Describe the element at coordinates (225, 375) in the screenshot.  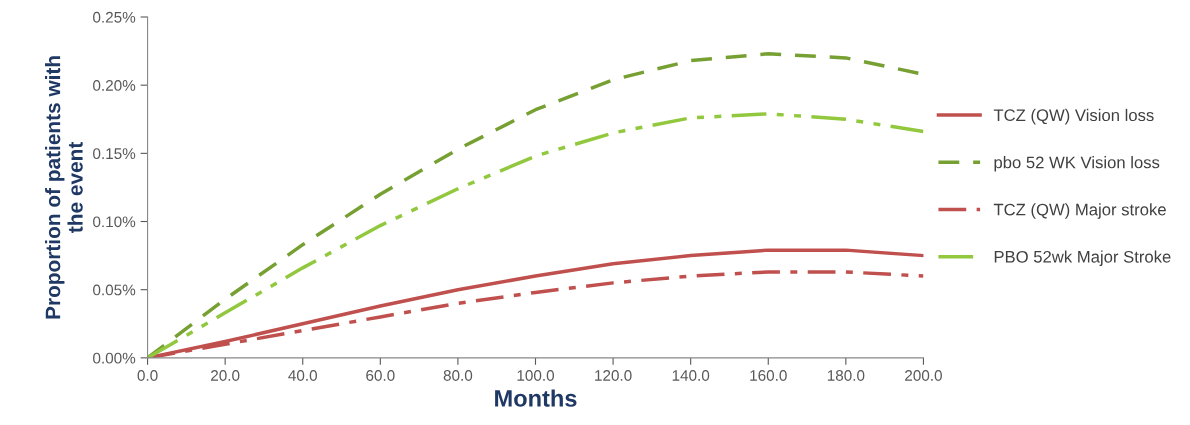
I see `x-tick-label: 20.0` at that location.